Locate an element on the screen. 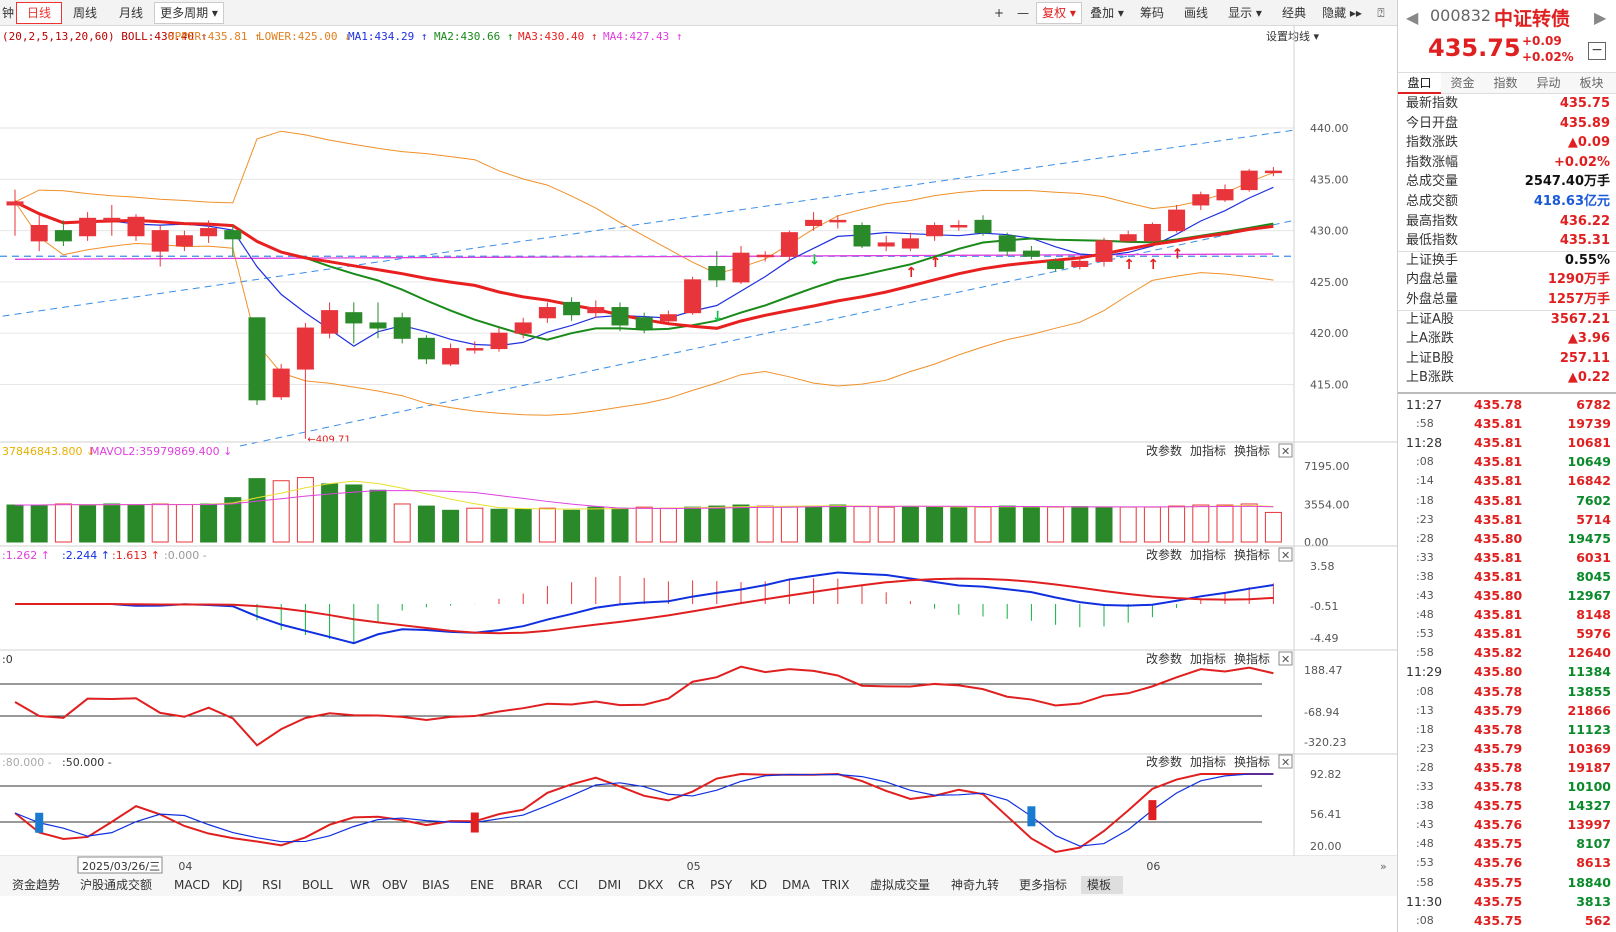 This screenshot has height=932, width=1616. tab-bar-bg is located at coordinates (698, 885).